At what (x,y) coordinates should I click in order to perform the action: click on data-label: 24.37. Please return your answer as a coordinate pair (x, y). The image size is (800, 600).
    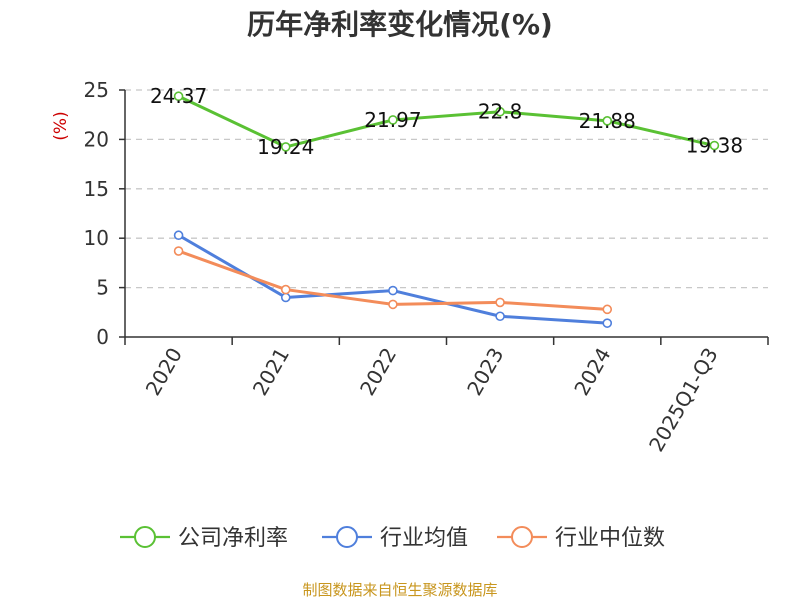
    Looking at the image, I should click on (178, 96).